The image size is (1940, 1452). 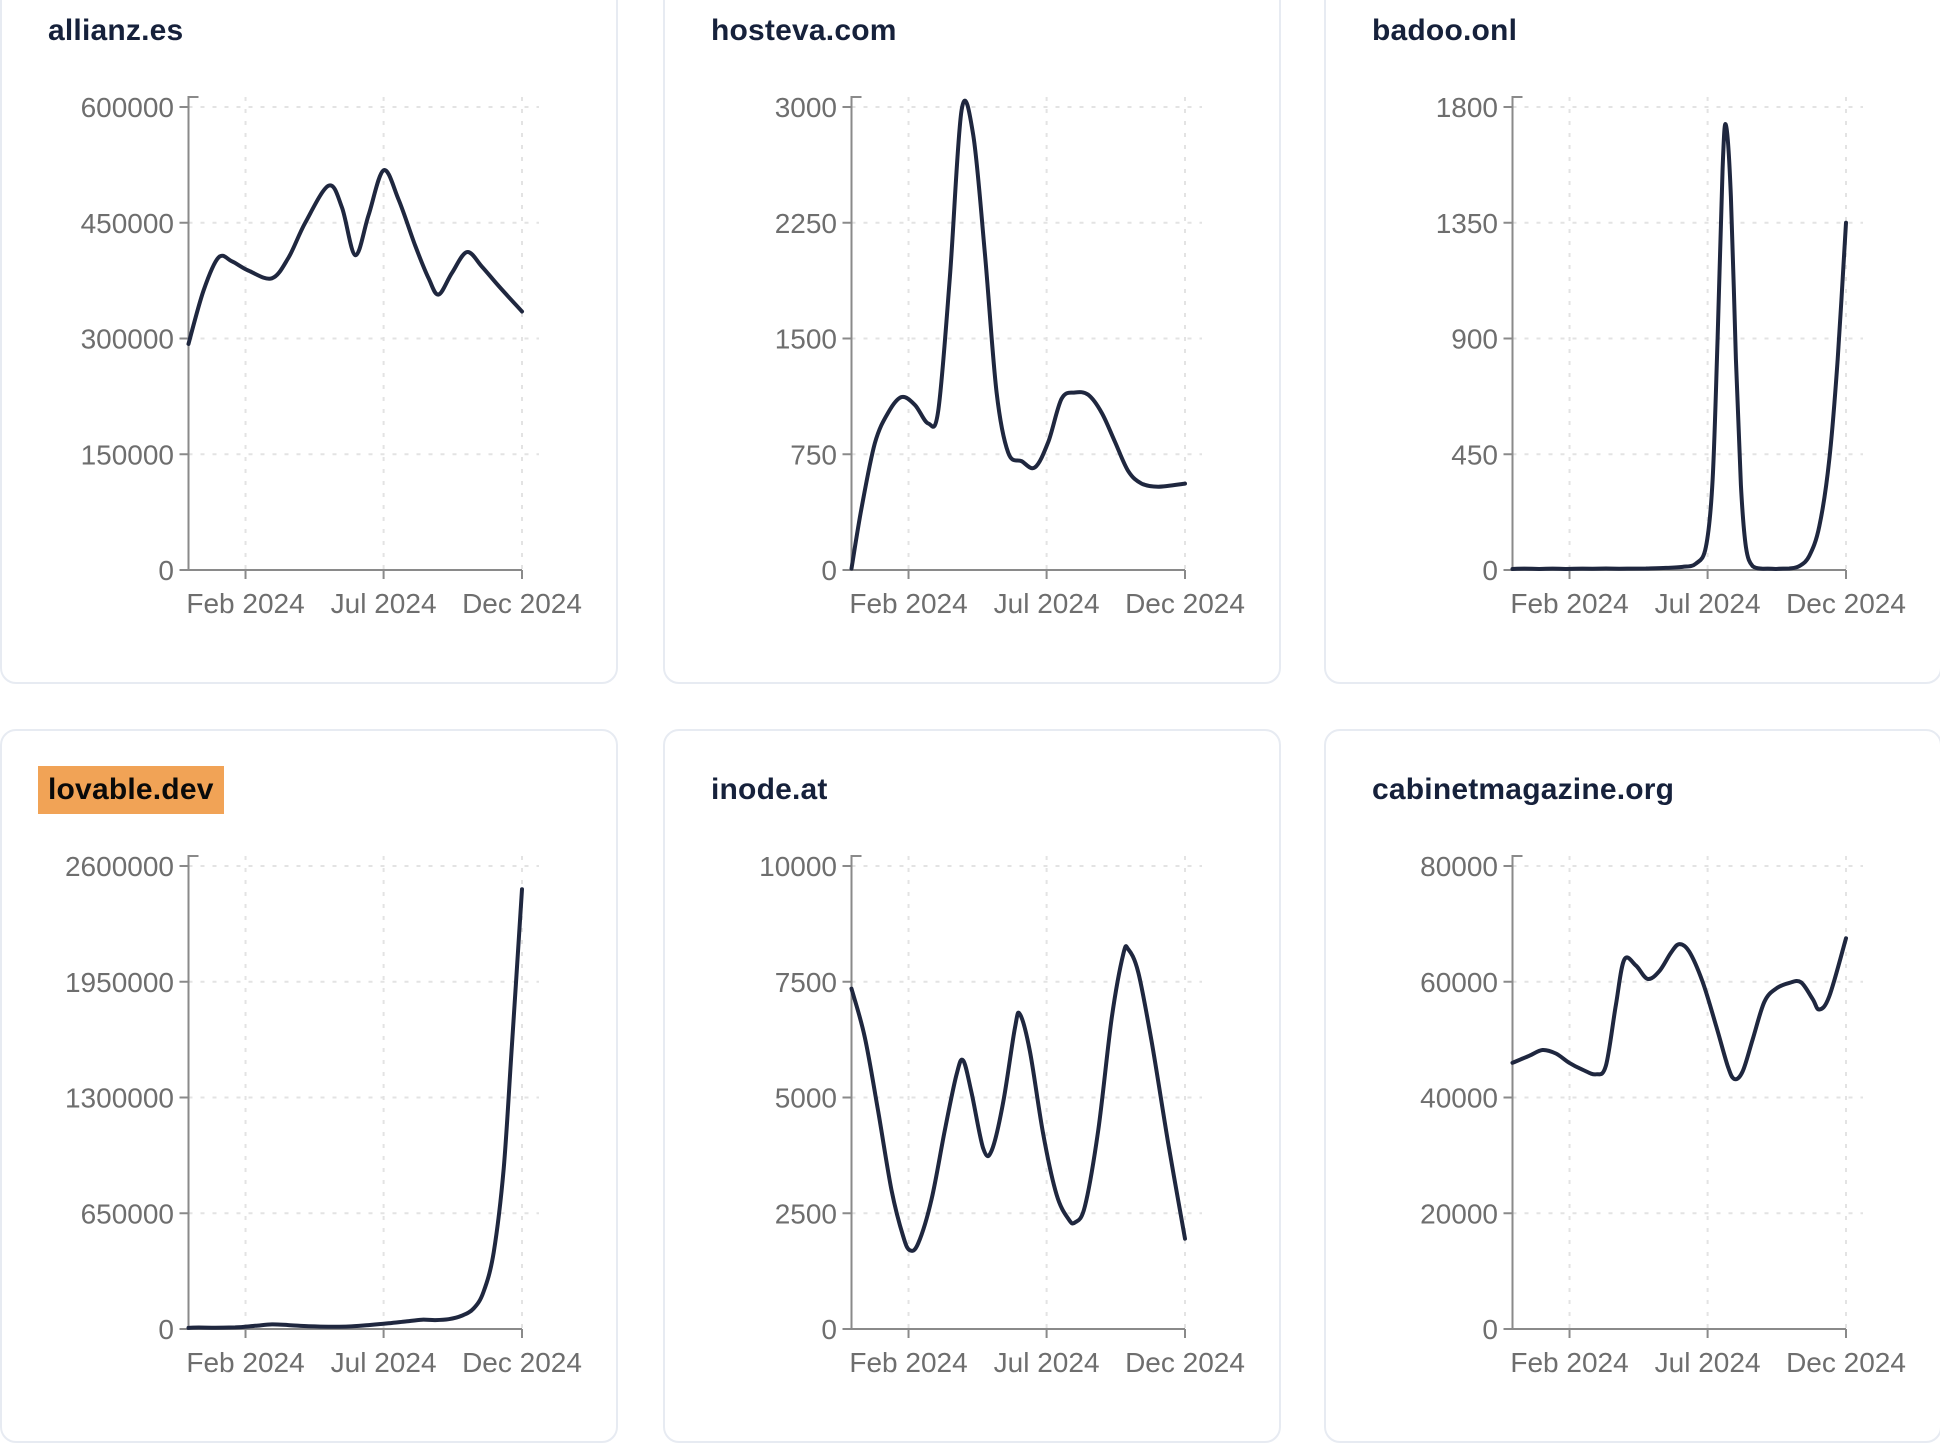 I want to click on y-tick-label: 5000, so click(x=806, y=1098).